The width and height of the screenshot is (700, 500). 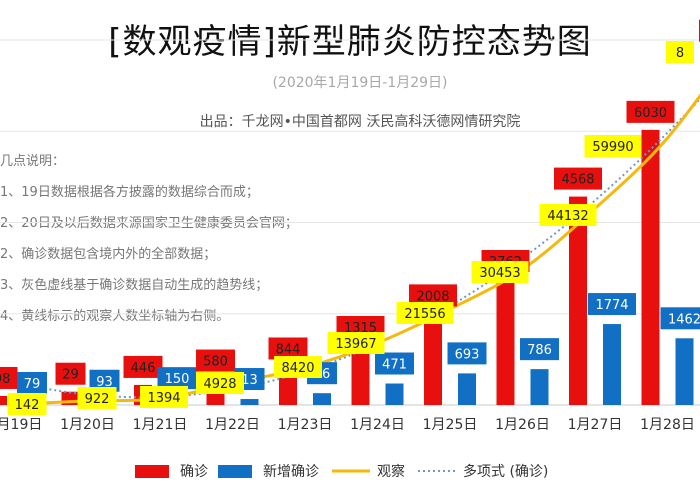 I want to click on legend-label: 多项式 (确诊), so click(x=505, y=471).